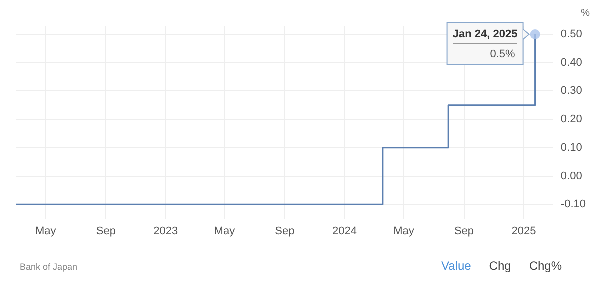  Describe the element at coordinates (585, 13) in the screenshot. I see `y-axis-title: %` at that location.